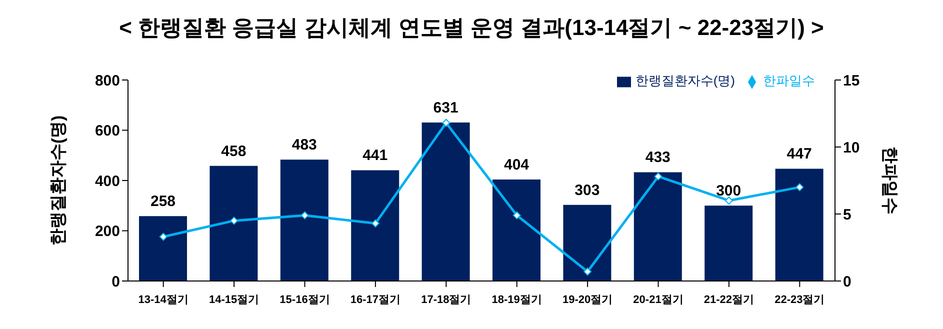  What do you see at coordinates (304, 145) in the screenshot?
I see `data-label: 483` at bounding box center [304, 145].